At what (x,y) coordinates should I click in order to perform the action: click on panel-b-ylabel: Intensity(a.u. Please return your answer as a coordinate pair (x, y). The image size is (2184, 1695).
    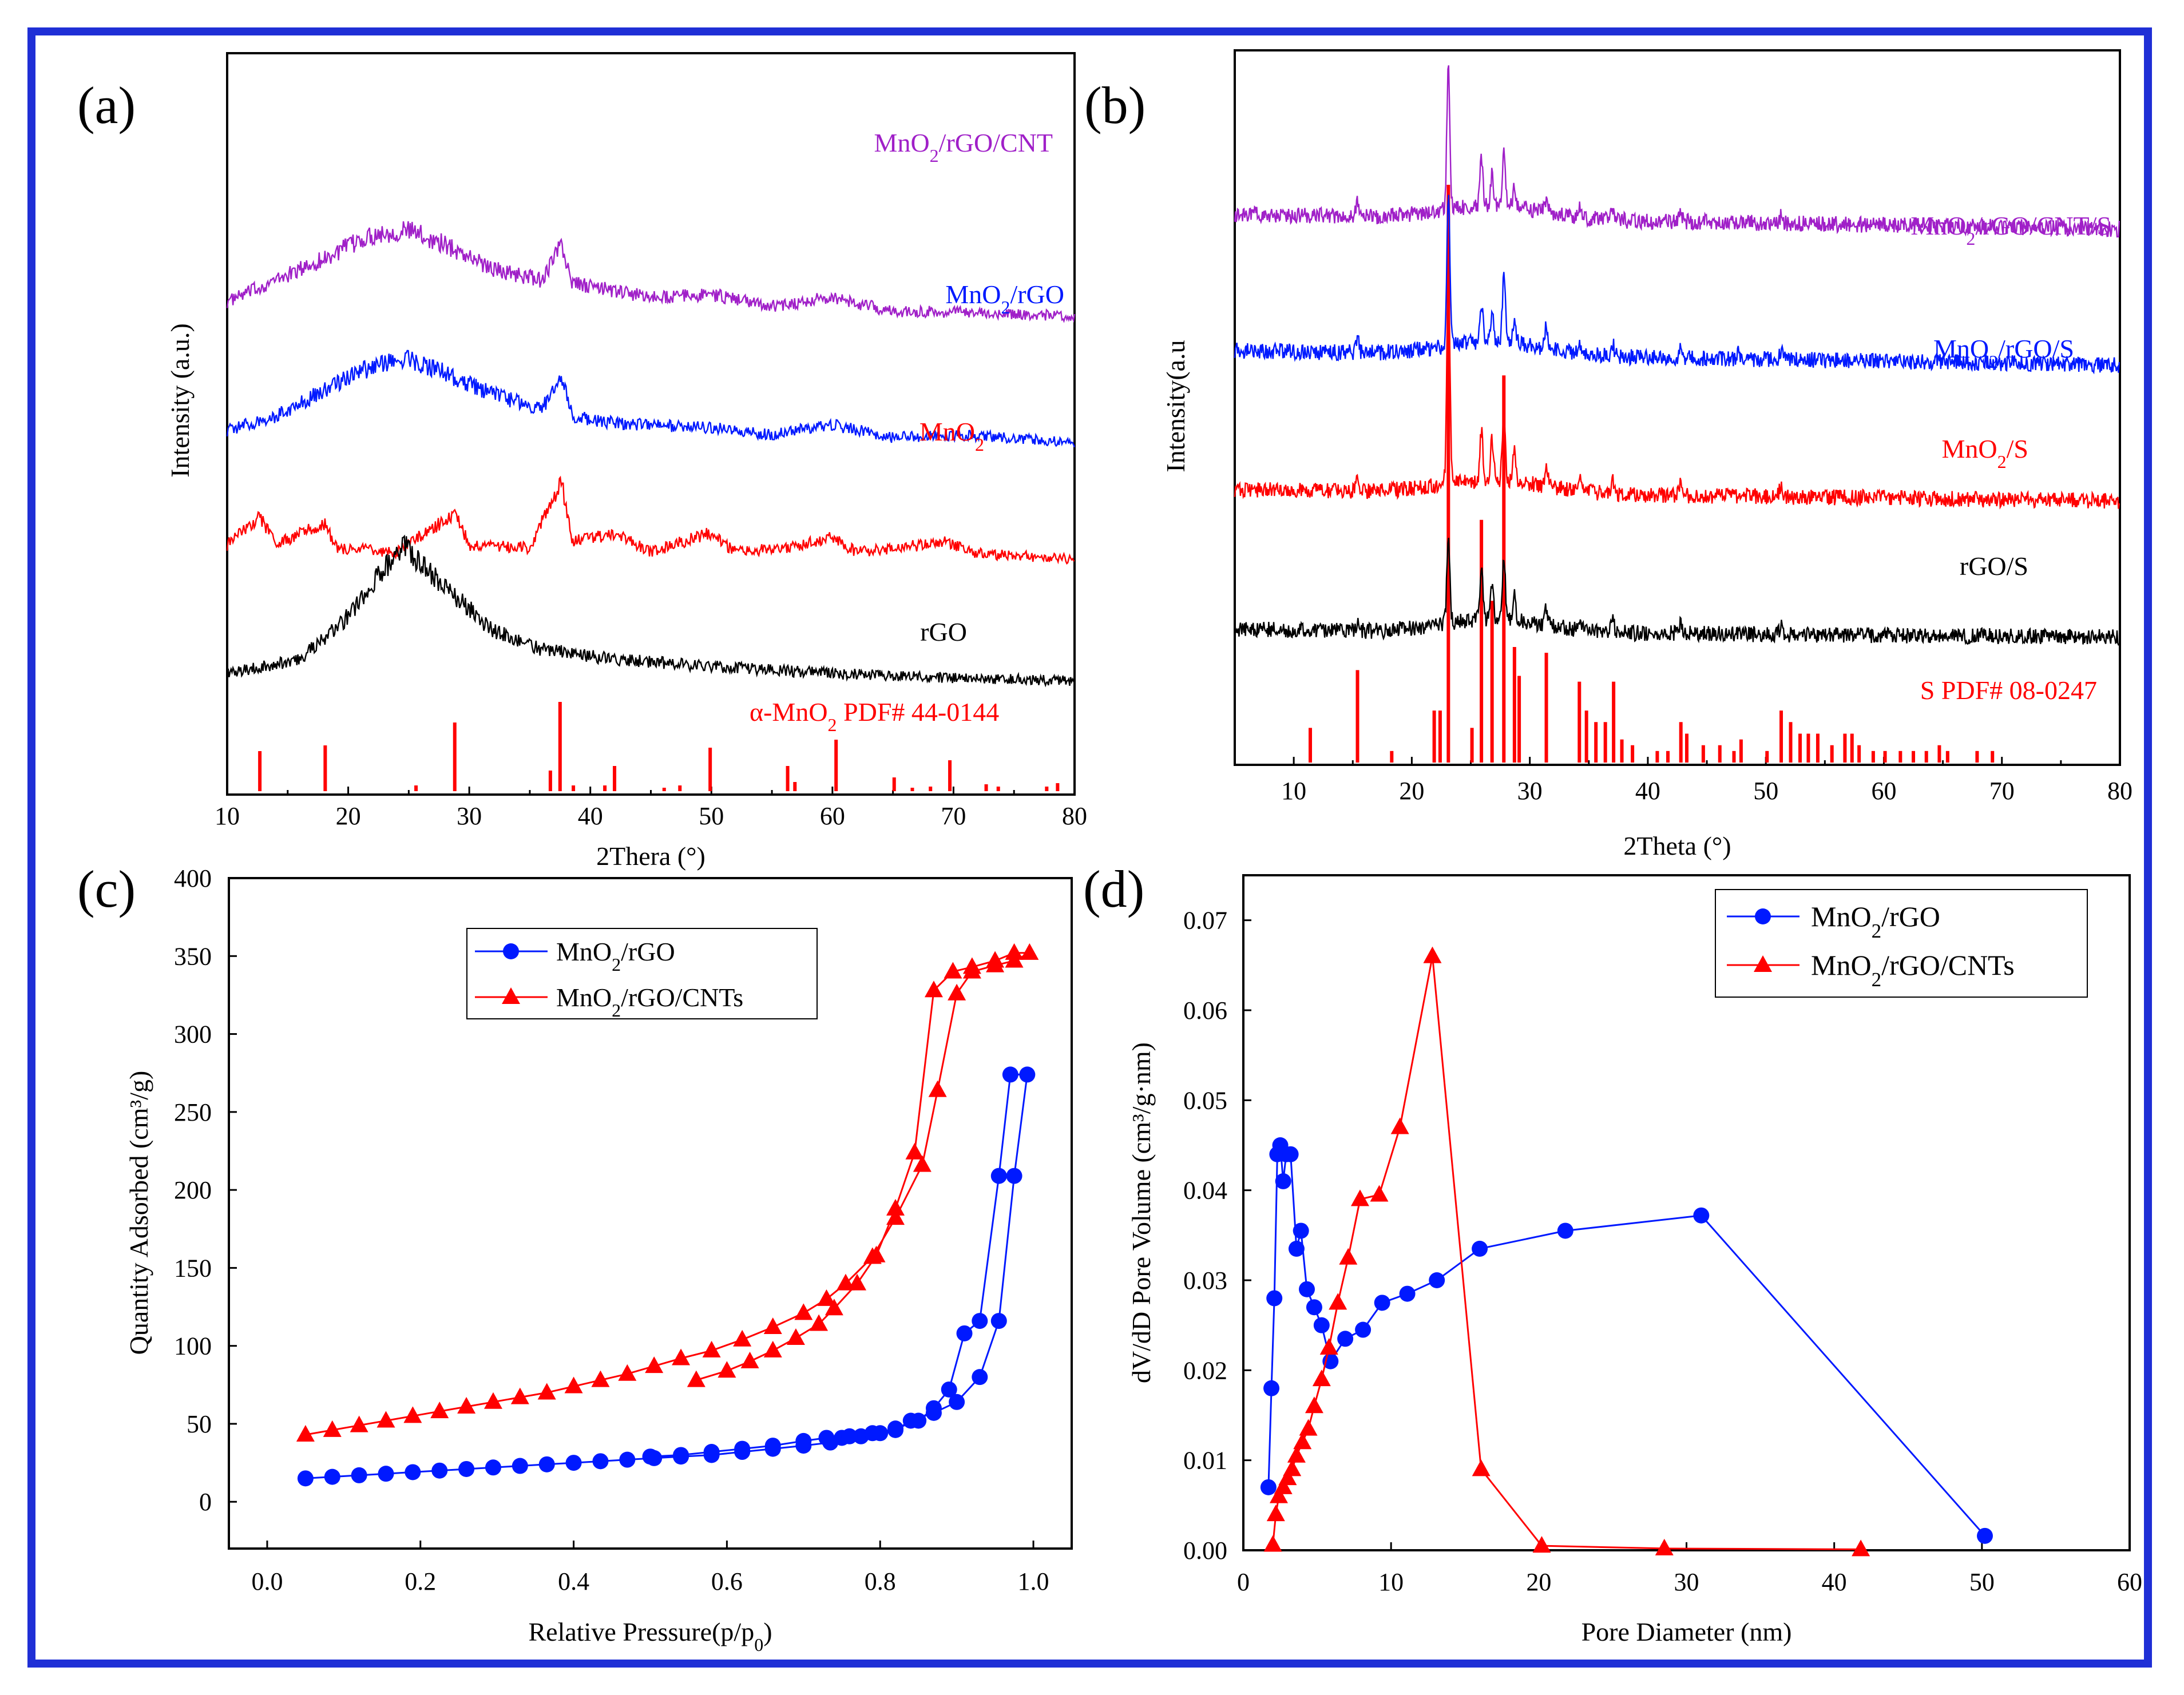
    Looking at the image, I should click on (1175, 406).